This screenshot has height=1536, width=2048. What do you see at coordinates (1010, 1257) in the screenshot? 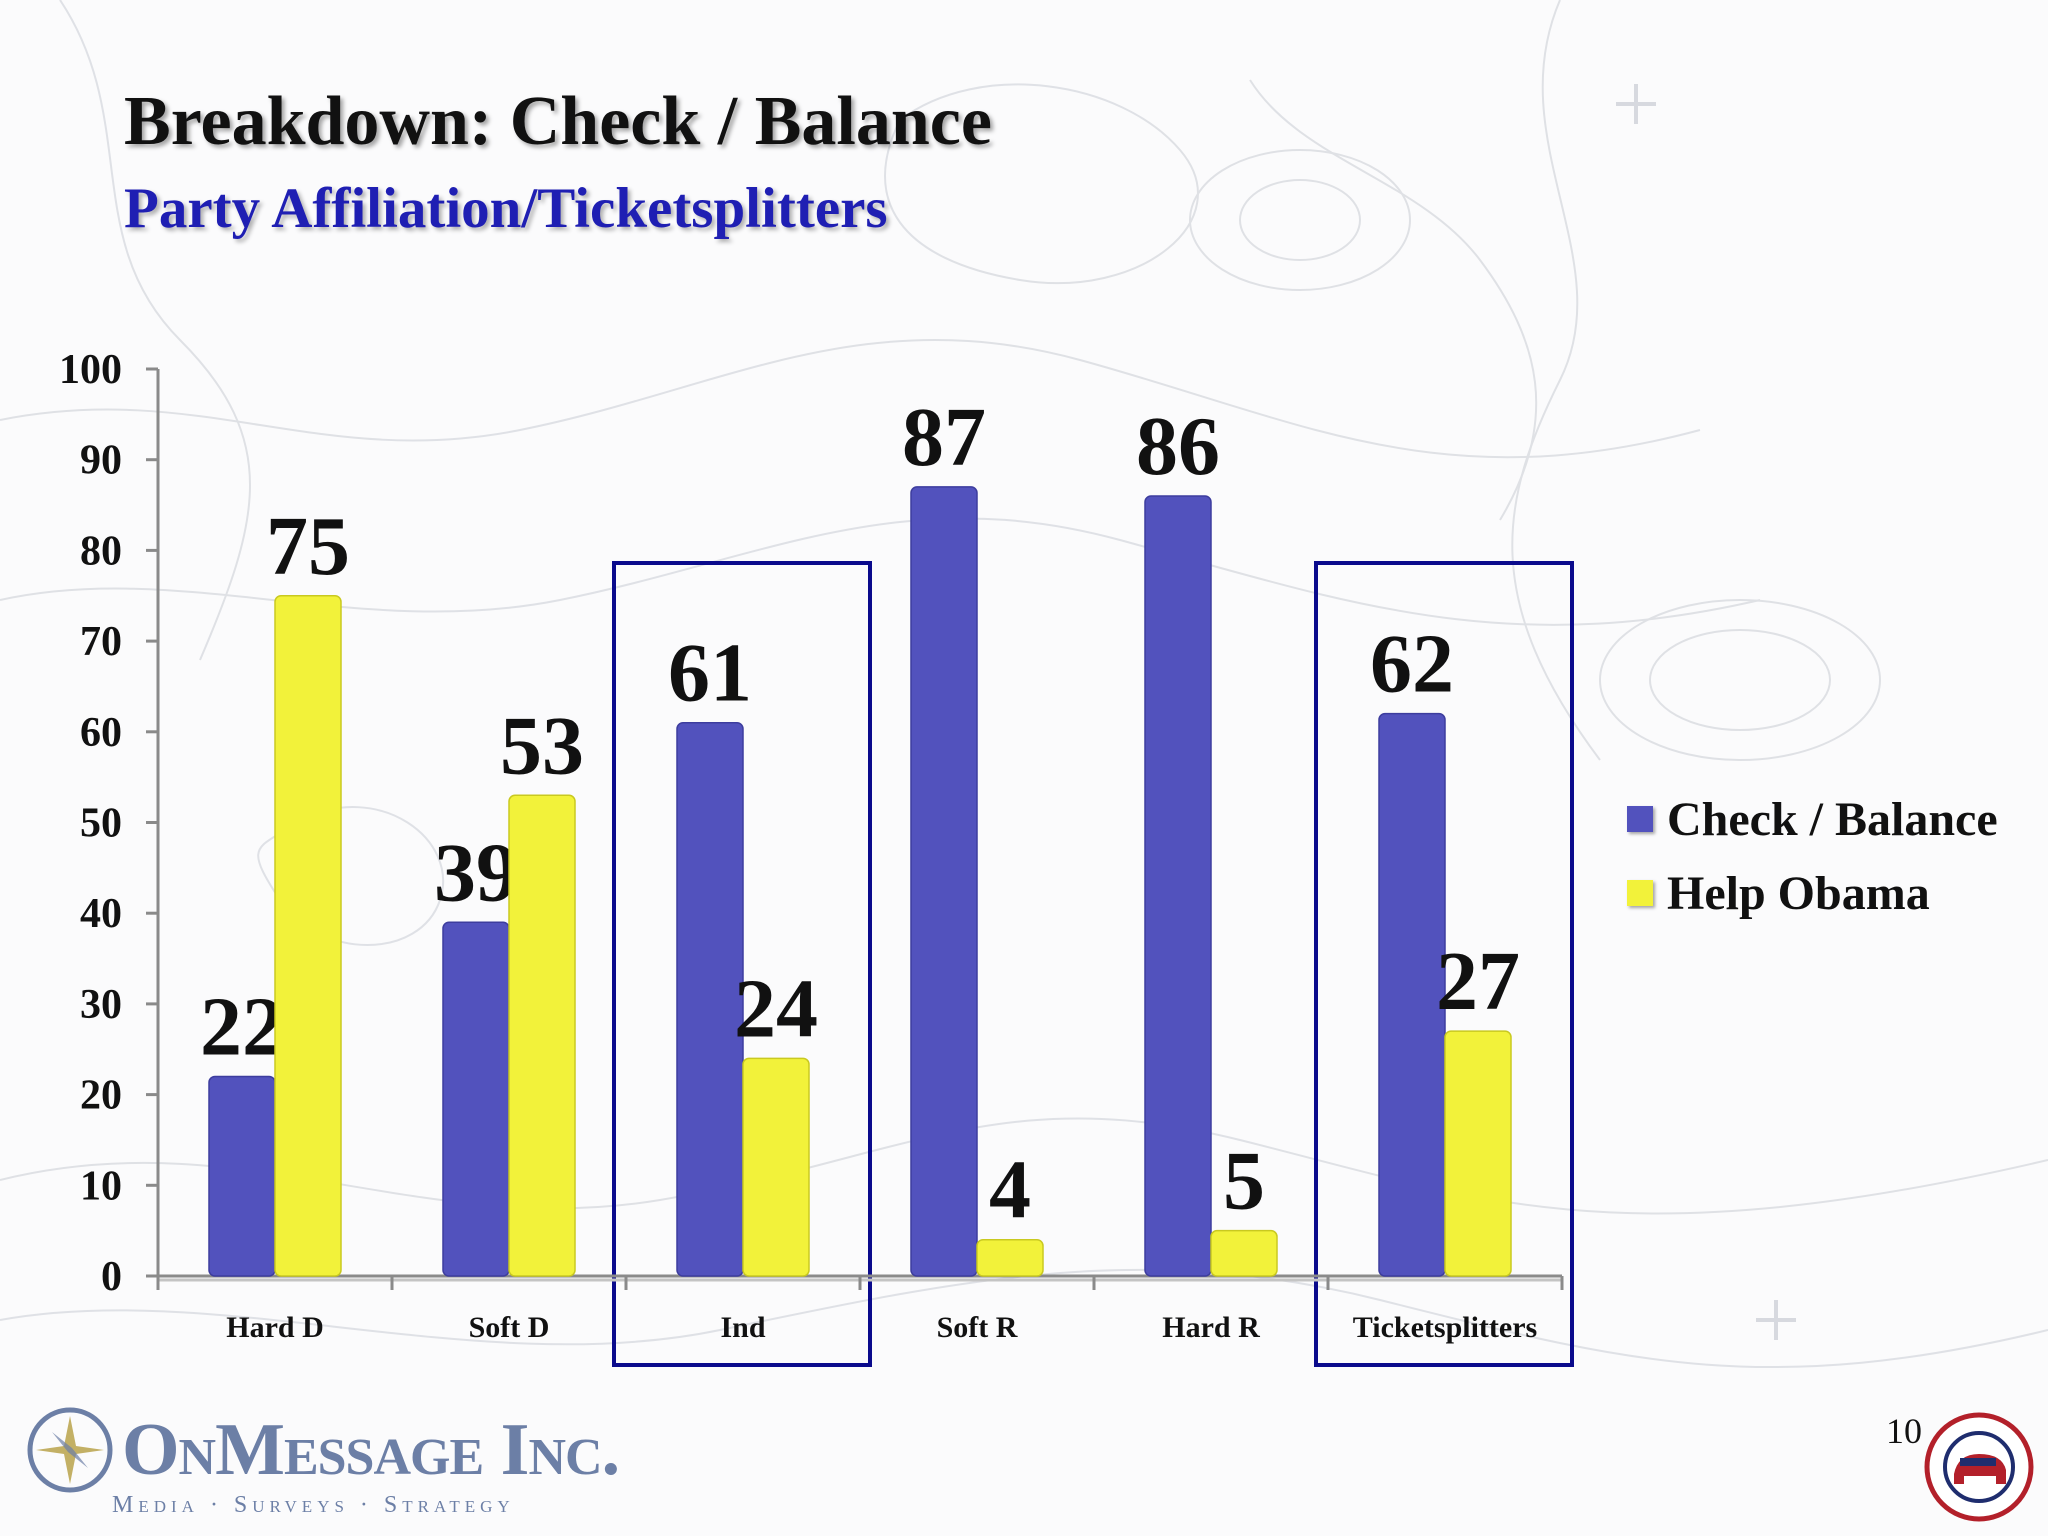
I see `bar-help-obama-soft-r` at bounding box center [1010, 1257].